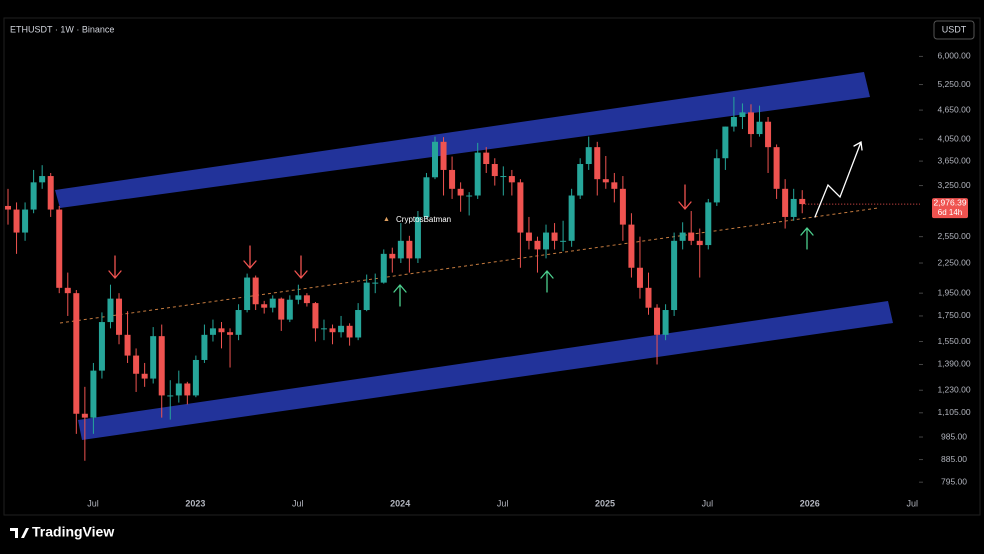  I want to click on y-tick-label: 2,550.00, so click(953, 236).